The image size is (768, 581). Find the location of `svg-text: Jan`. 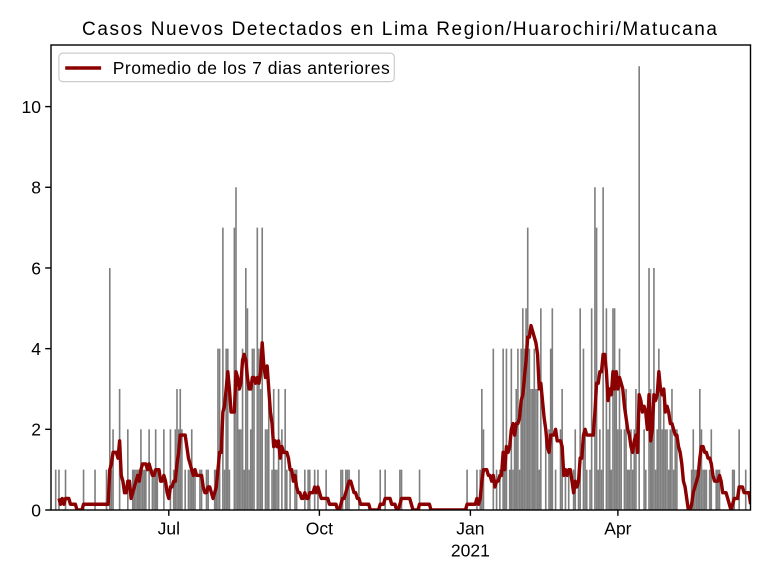

svg-text: Jan is located at coordinates (470, 528).